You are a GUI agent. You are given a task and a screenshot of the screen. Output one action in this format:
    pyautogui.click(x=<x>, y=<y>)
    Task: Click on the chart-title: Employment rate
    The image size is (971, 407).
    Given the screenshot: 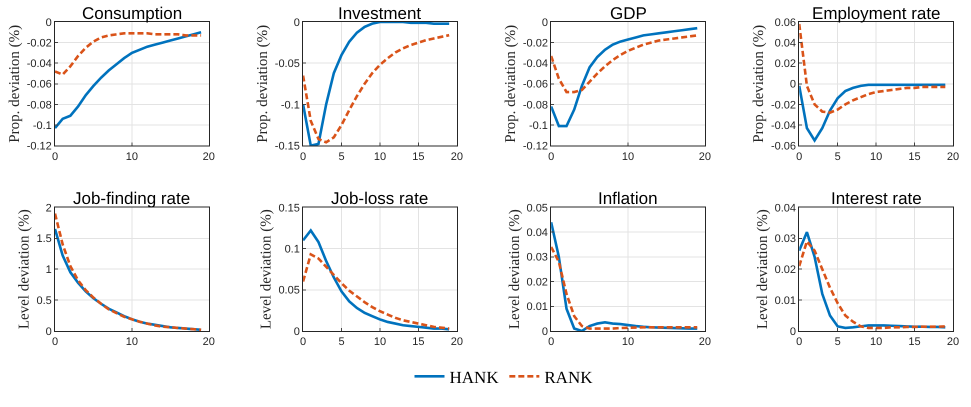 What is the action you would take?
    pyautogui.click(x=876, y=13)
    